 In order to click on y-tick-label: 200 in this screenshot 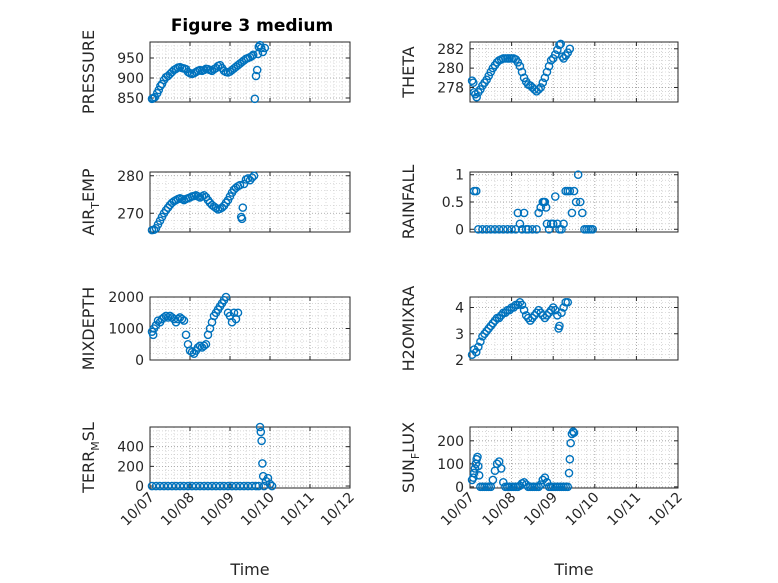, I will do `click(130, 467)`.